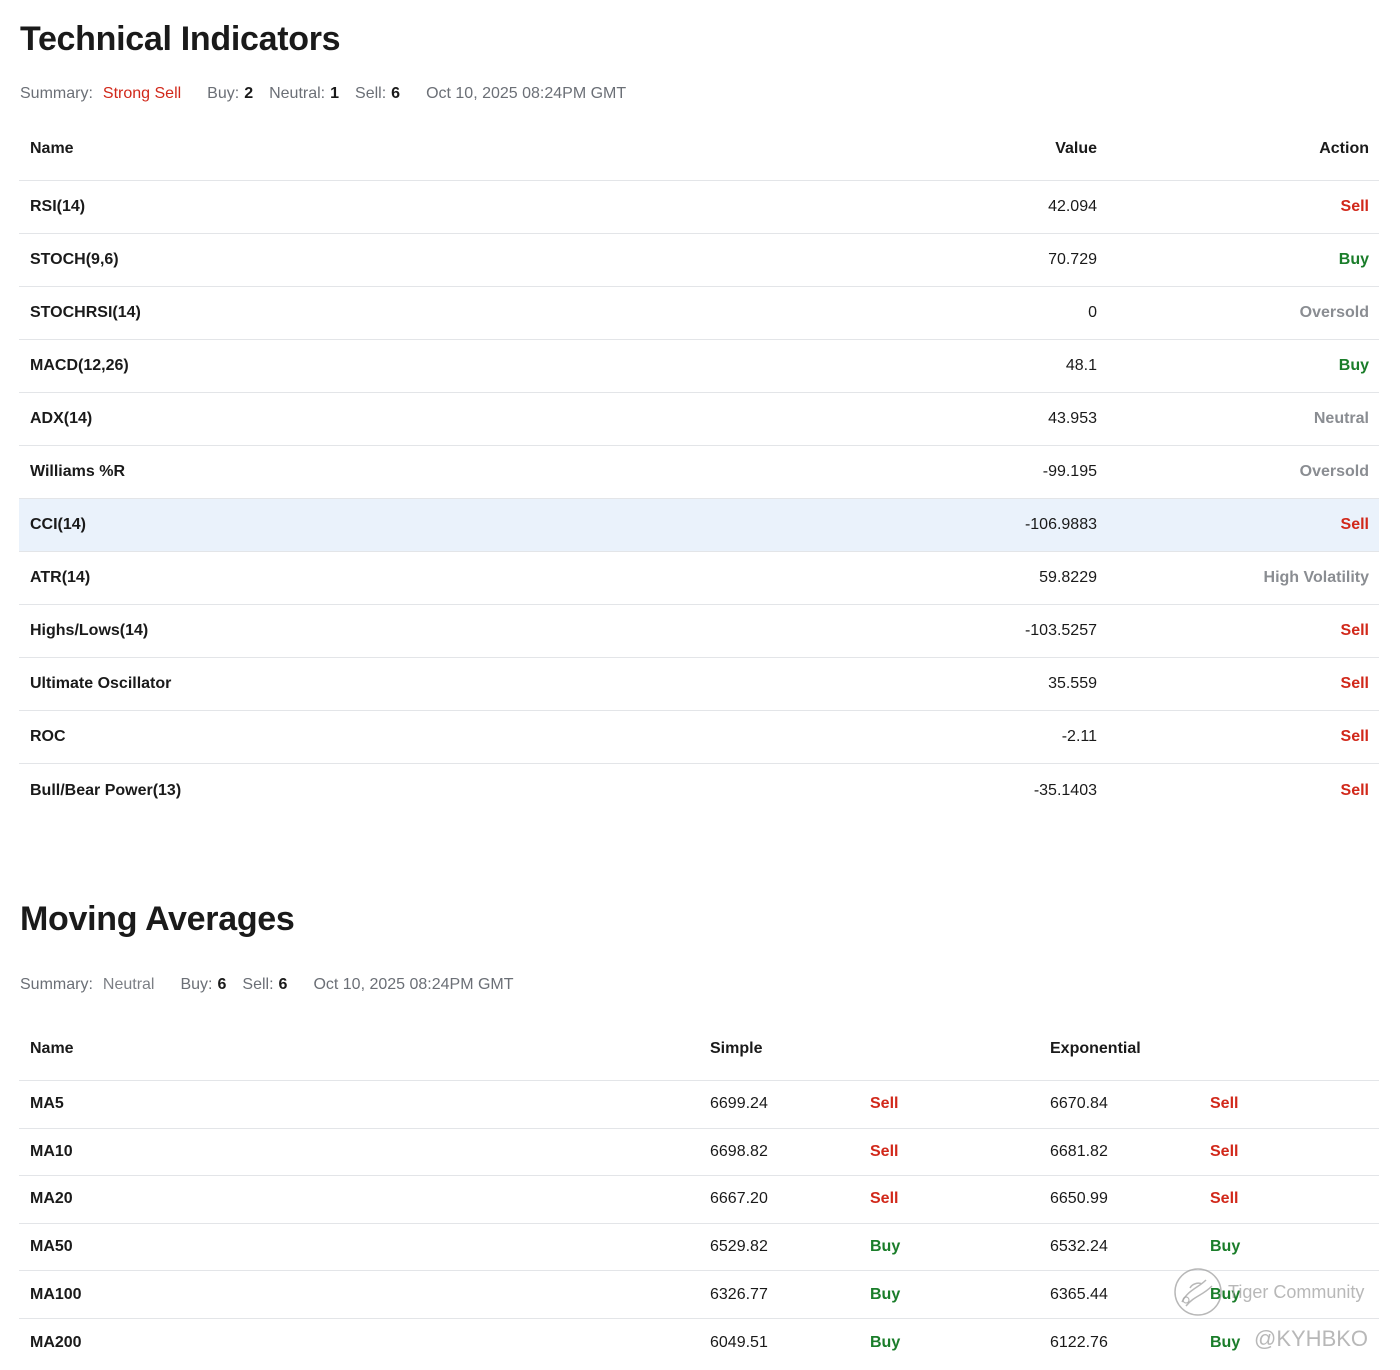 The width and height of the screenshot is (1400, 1370). Describe the element at coordinates (699, 313) in the screenshot. I see `table-row: STOCHRSI(14) 0 Oversold` at that location.